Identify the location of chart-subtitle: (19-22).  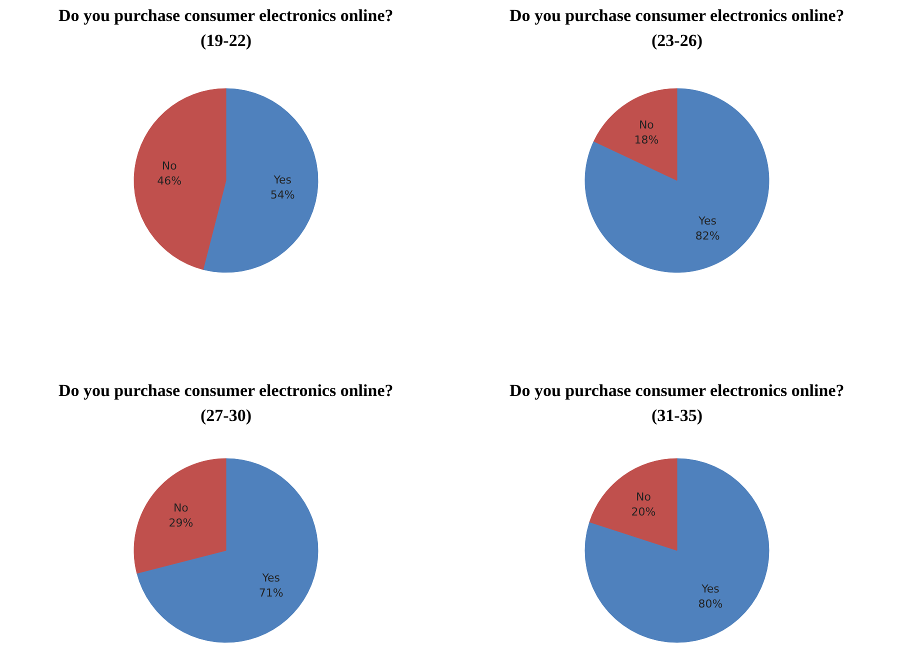
(226, 40).